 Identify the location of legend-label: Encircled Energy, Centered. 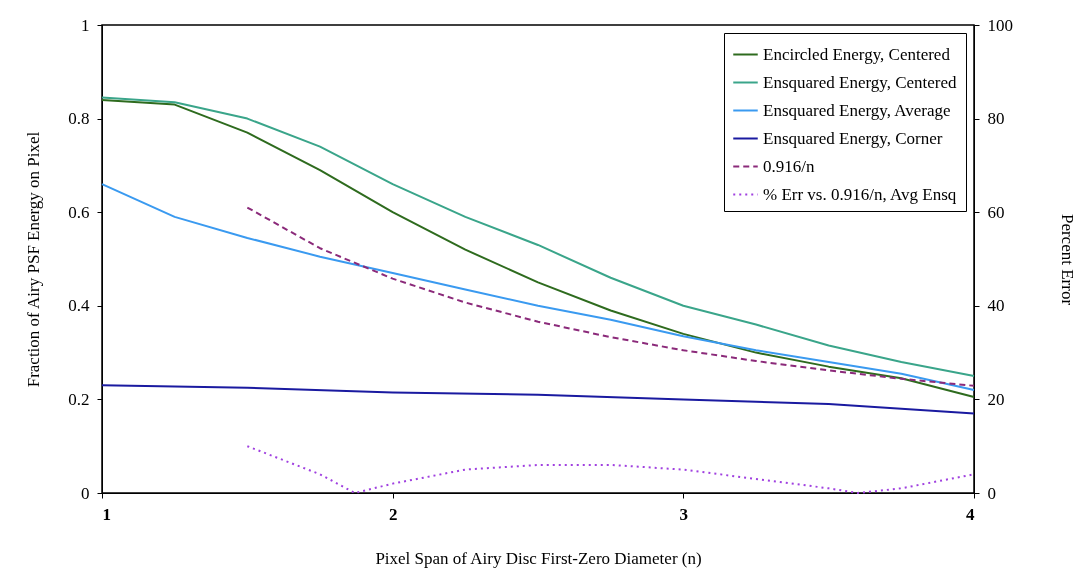
(857, 54).